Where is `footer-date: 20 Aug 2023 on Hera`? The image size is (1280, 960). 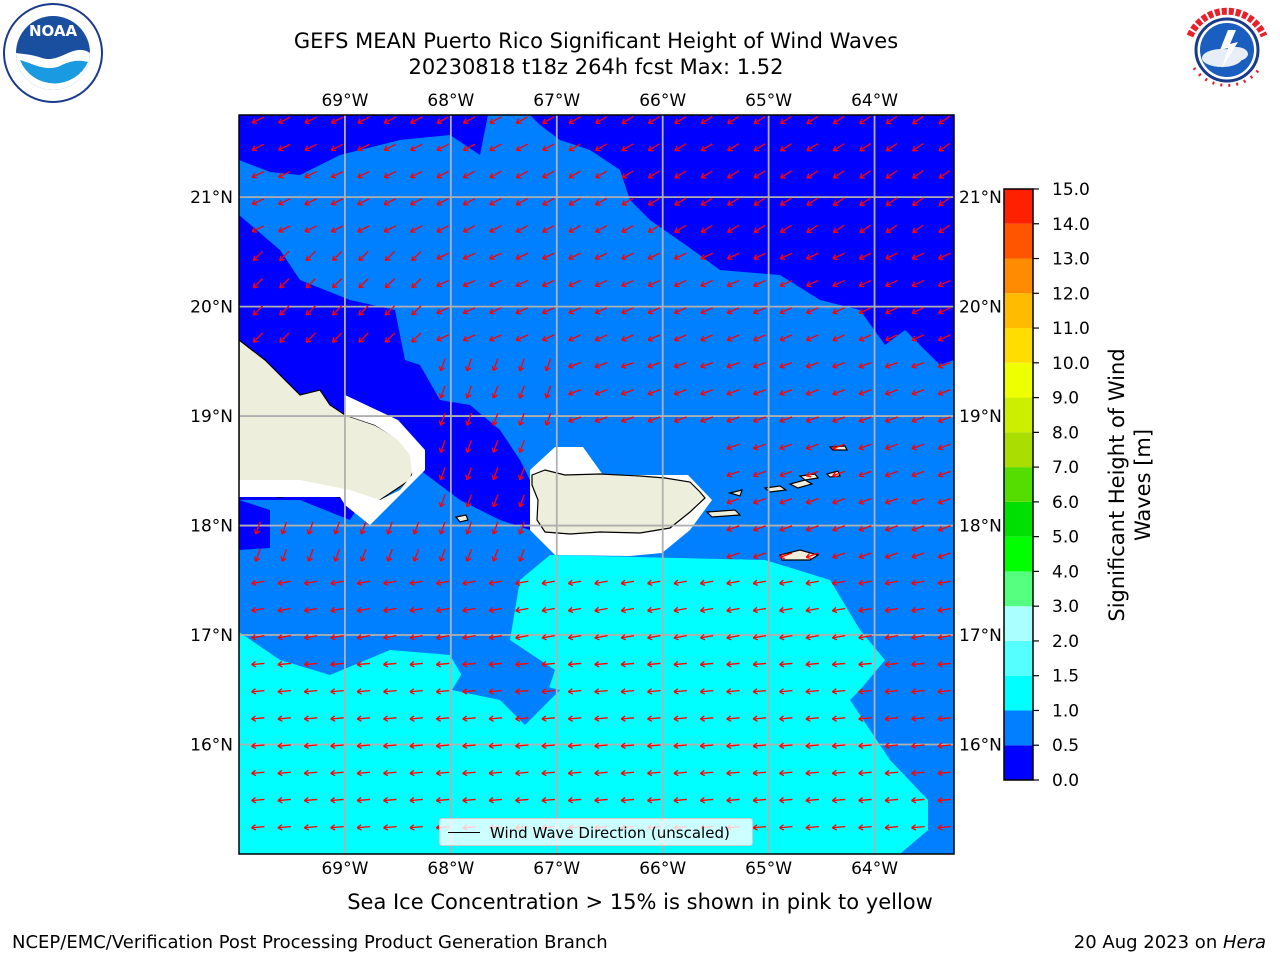 footer-date: 20 Aug 2023 on Hera is located at coordinates (1170, 942).